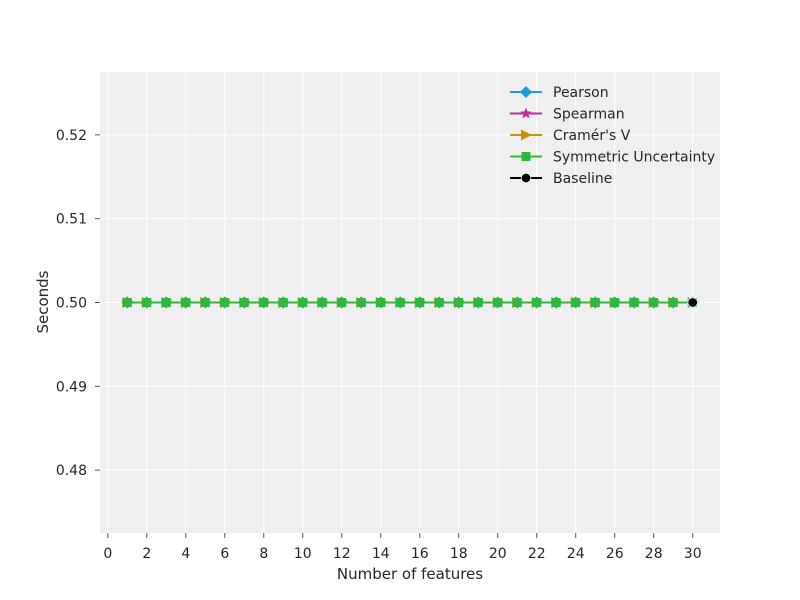 This screenshot has width=800, height=600. What do you see at coordinates (146, 554) in the screenshot?
I see `x-tick-label: 2` at bounding box center [146, 554].